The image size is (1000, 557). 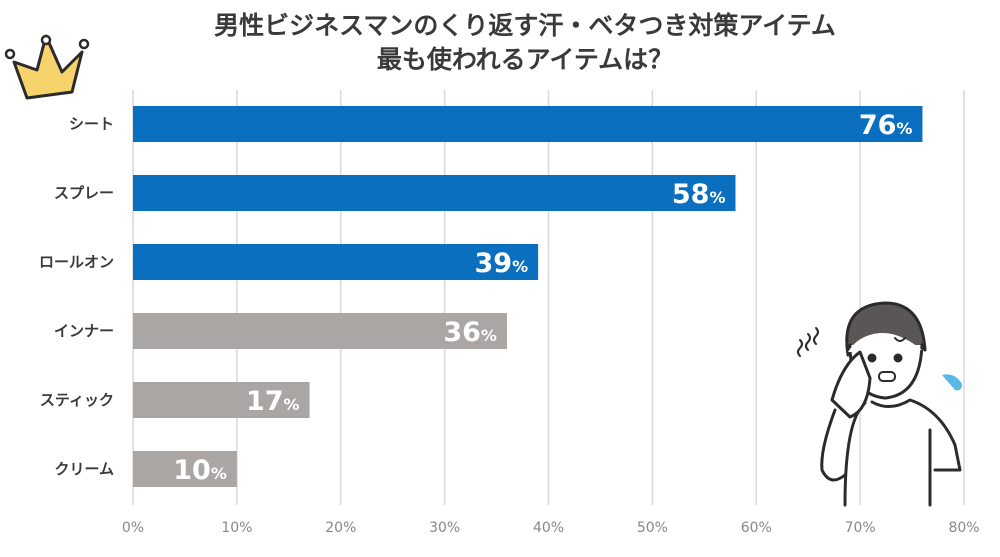 What do you see at coordinates (699, 194) in the screenshot?
I see `data-label: 58%` at bounding box center [699, 194].